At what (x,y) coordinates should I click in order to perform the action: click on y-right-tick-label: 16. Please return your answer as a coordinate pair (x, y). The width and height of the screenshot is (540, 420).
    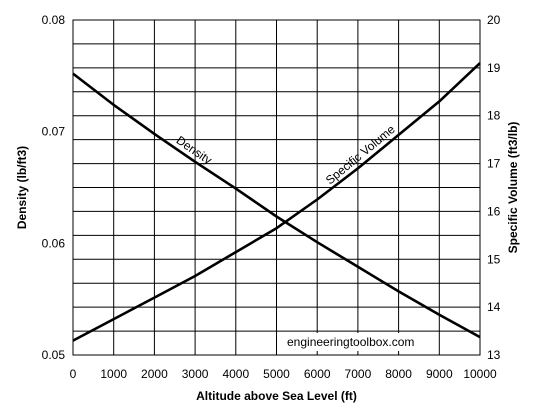
    Looking at the image, I should click on (494, 211).